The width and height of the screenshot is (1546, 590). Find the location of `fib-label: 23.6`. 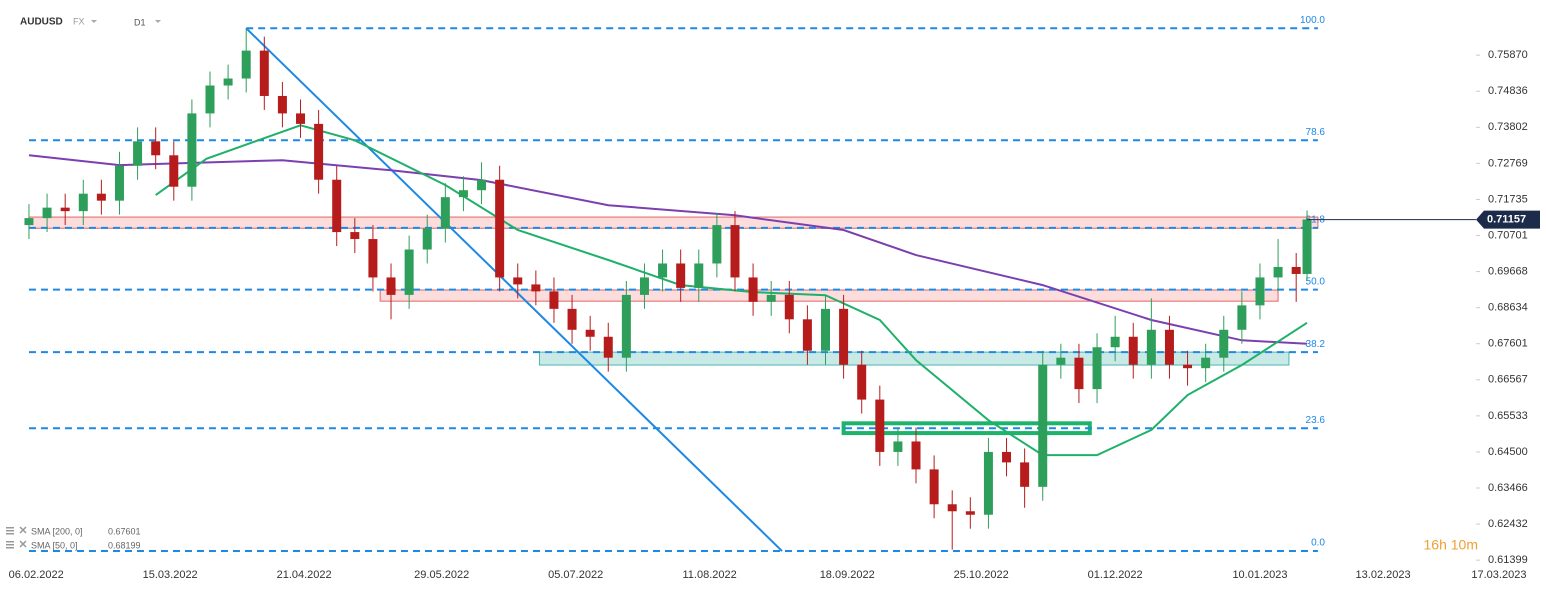

fib-label: 23.6 is located at coordinates (1316, 420).